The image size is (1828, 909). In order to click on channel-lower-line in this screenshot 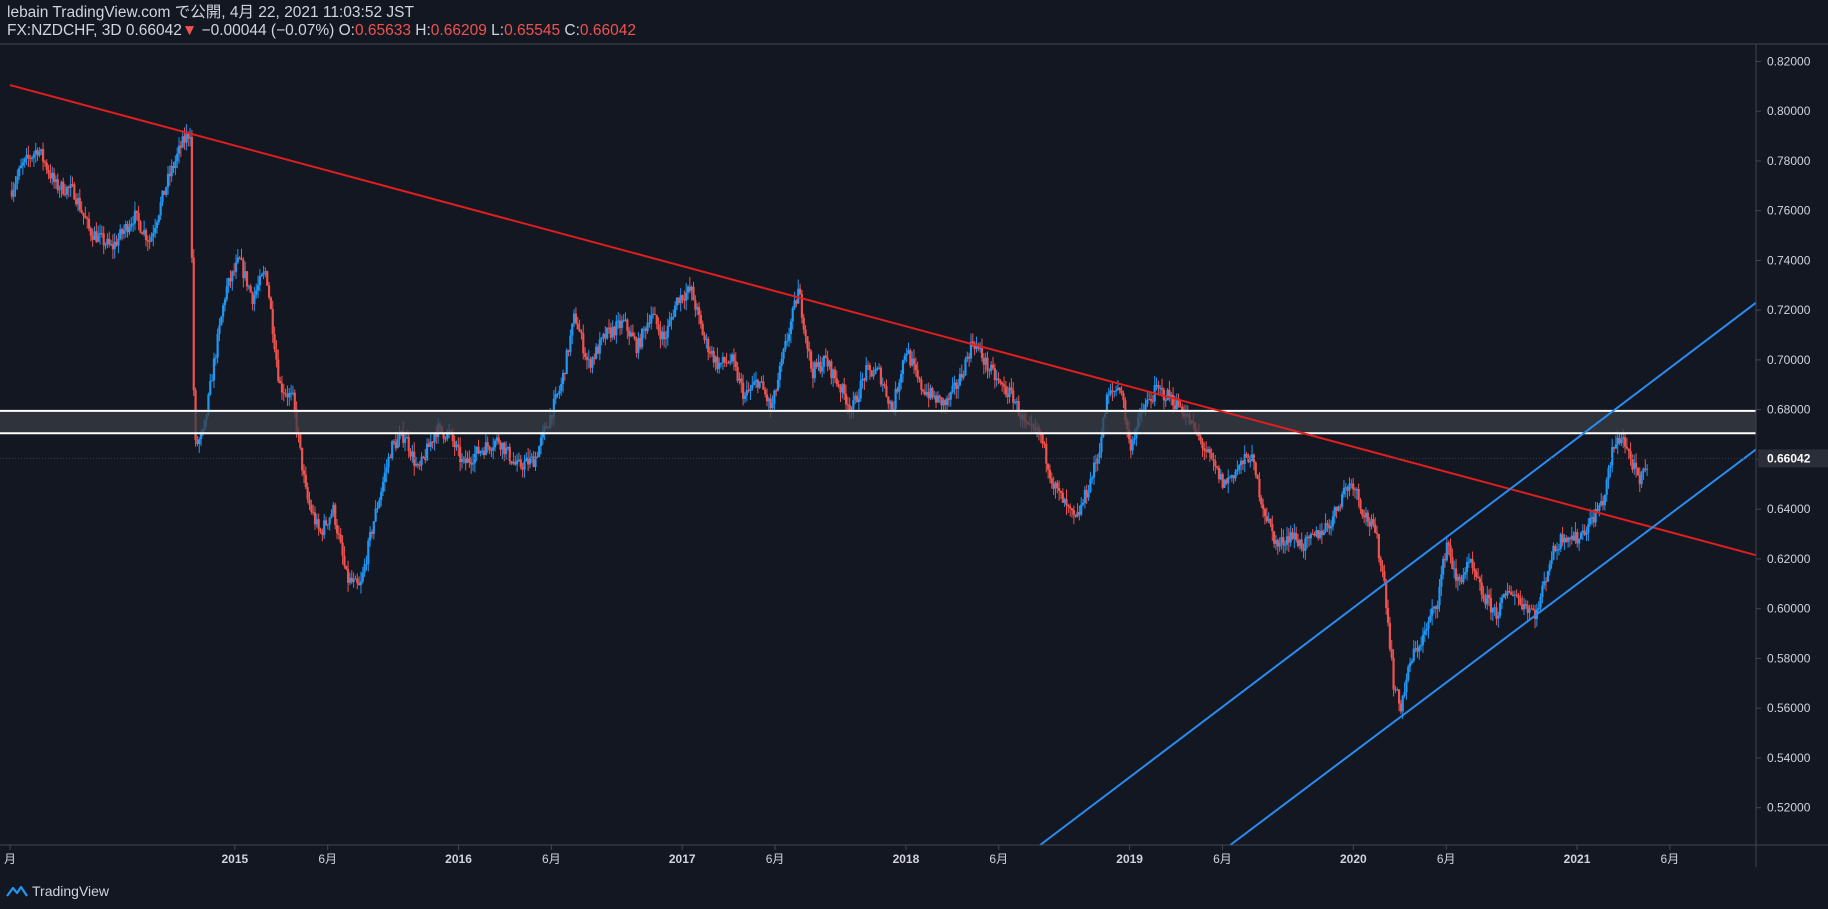, I will do `click(1493, 647)`.